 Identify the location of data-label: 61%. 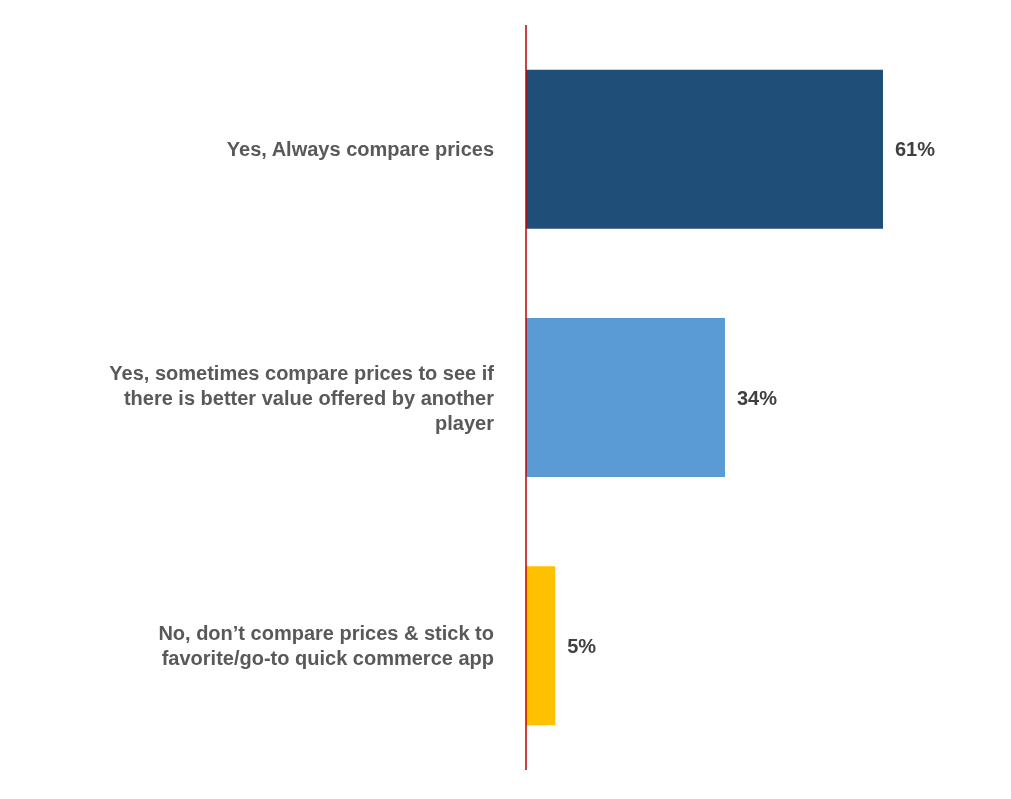
(915, 149).